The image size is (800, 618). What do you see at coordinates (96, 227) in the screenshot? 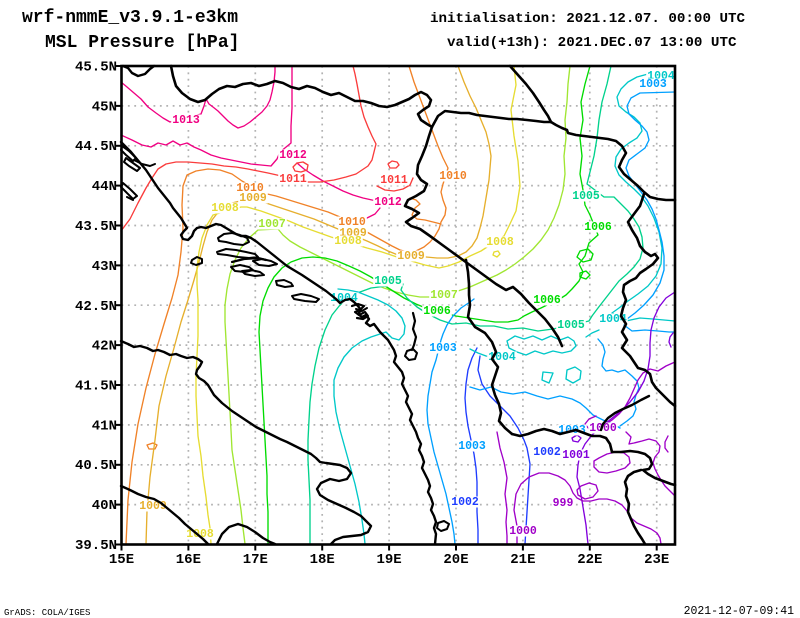
I see `svg-text: 43.5N` at bounding box center [96, 227].